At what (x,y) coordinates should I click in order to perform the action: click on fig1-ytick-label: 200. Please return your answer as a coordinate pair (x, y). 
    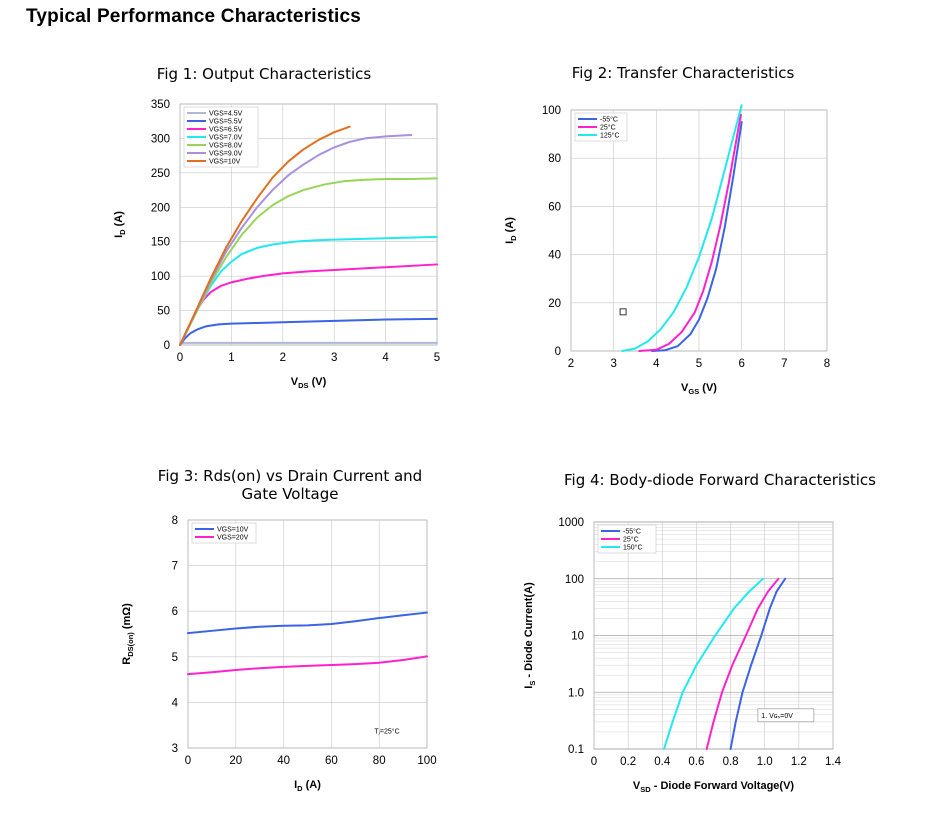
    Looking at the image, I should click on (160, 208).